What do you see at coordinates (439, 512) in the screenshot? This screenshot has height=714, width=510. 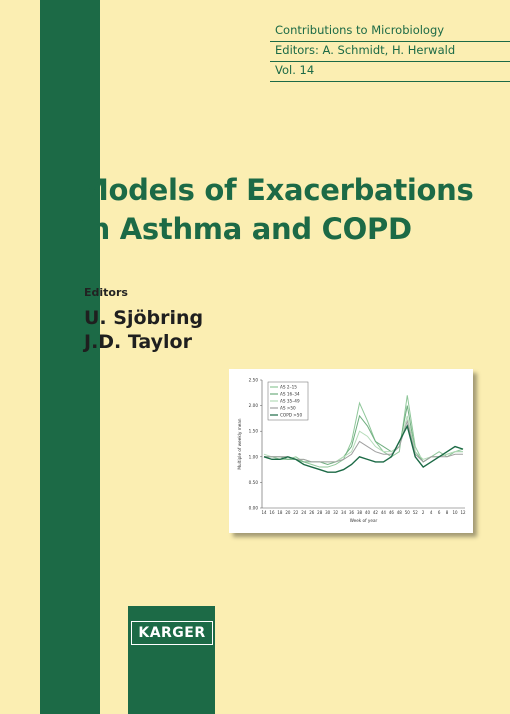 I see `x-tick-label: 6` at bounding box center [439, 512].